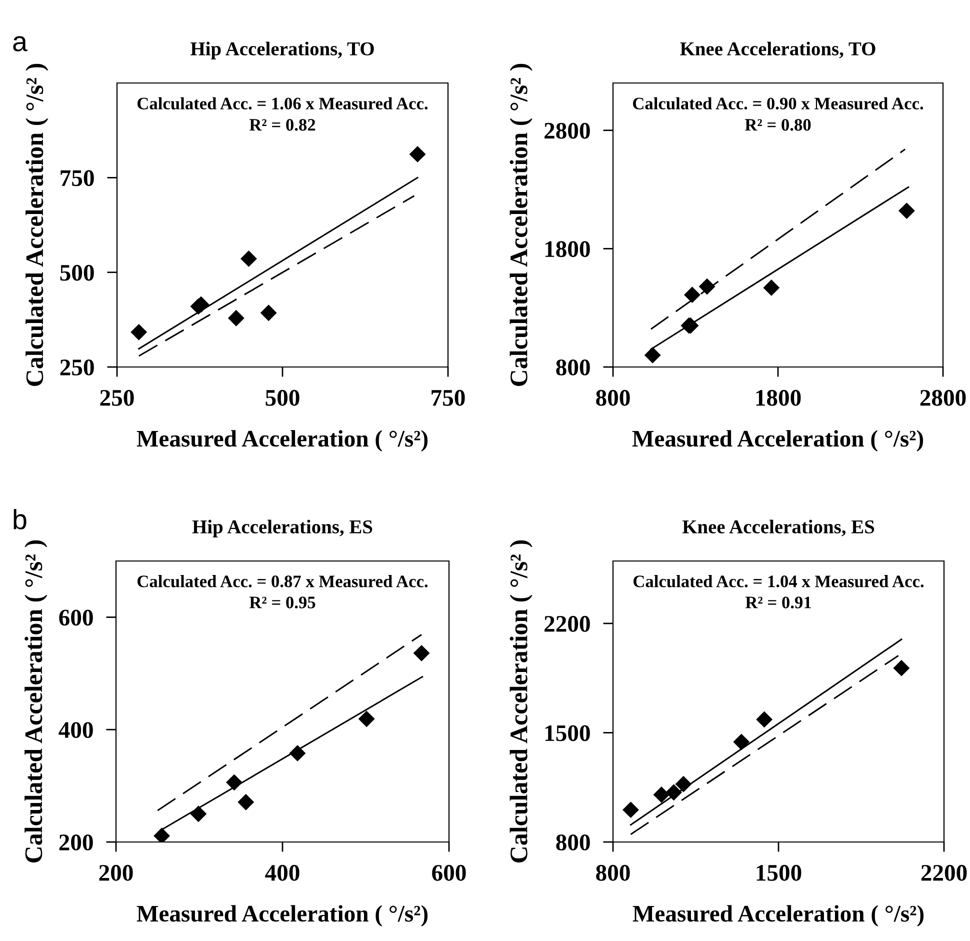 Image resolution: width=970 pixels, height=941 pixels. What do you see at coordinates (778, 103) in the screenshot?
I see `annotation: Calculated Acc. = 0.90 x Measured Acc.` at bounding box center [778, 103].